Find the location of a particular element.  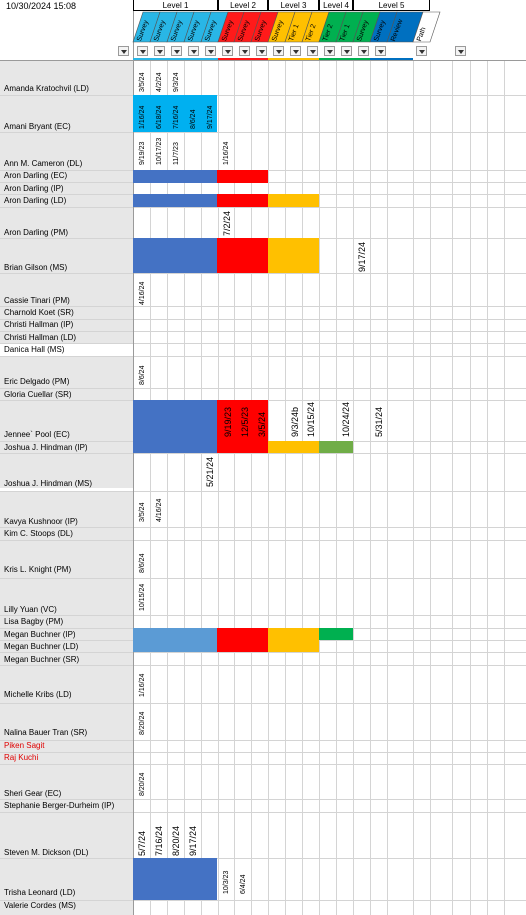

row-name: Raj Kuchi is located at coordinates (21, 757).